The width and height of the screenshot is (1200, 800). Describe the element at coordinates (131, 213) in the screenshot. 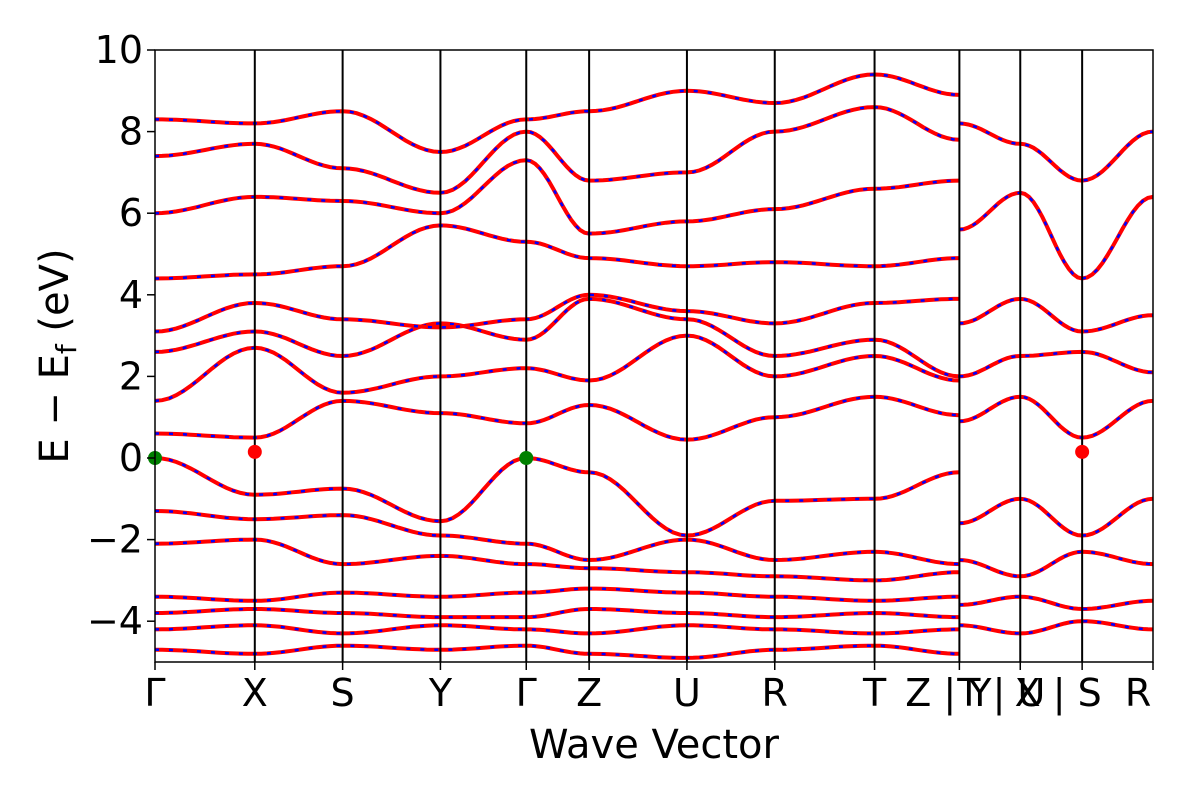

I see `y-tick-label: 6` at that location.